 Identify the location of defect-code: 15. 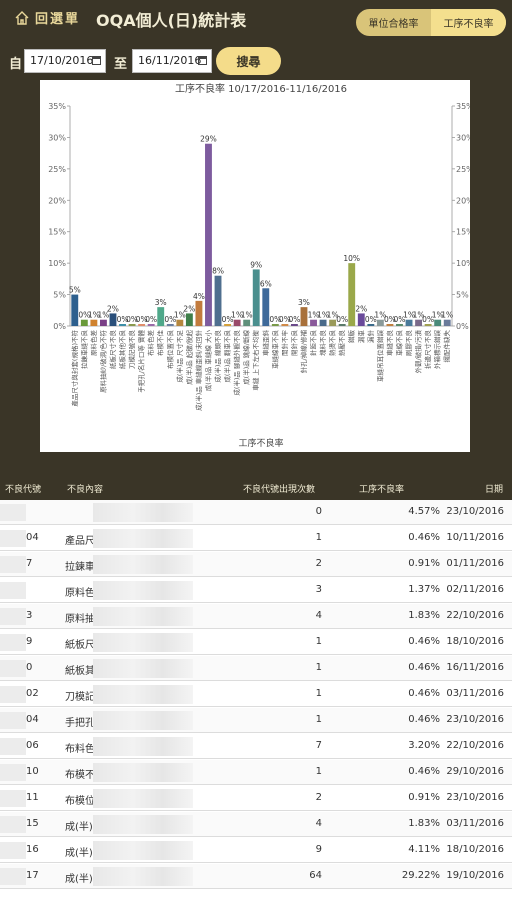
(32, 823).